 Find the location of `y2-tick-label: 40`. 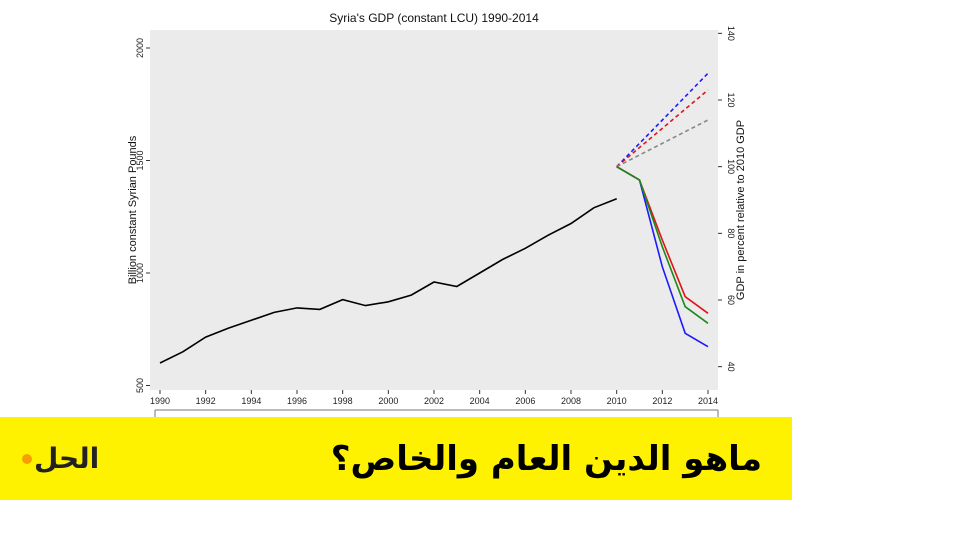

y2-tick-label: 40 is located at coordinates (731, 367).